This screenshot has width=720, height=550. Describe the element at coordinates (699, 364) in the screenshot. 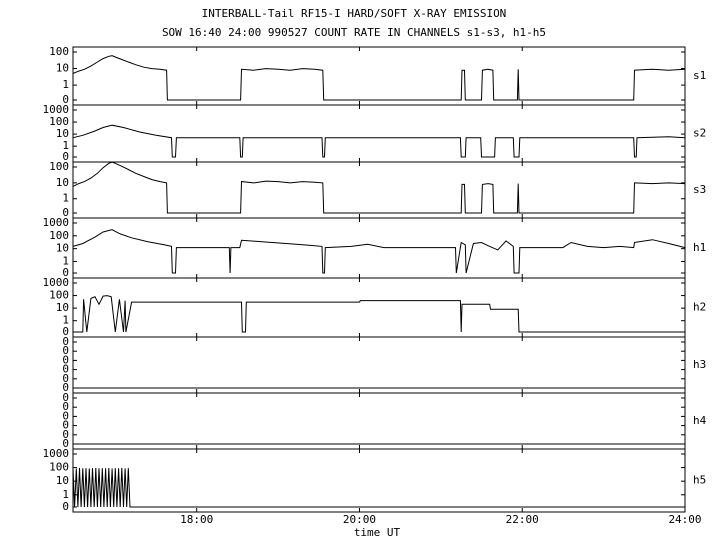

I see `panel-label: h3` at that location.